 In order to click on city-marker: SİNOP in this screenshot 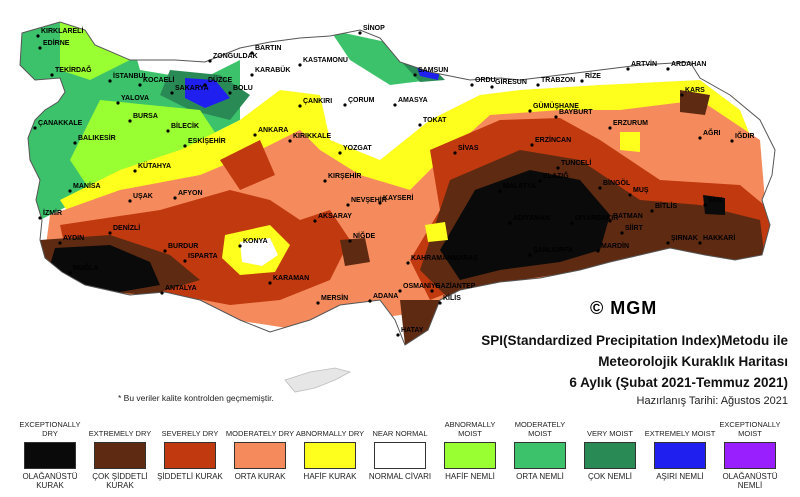, I will do `click(371, 29)`.